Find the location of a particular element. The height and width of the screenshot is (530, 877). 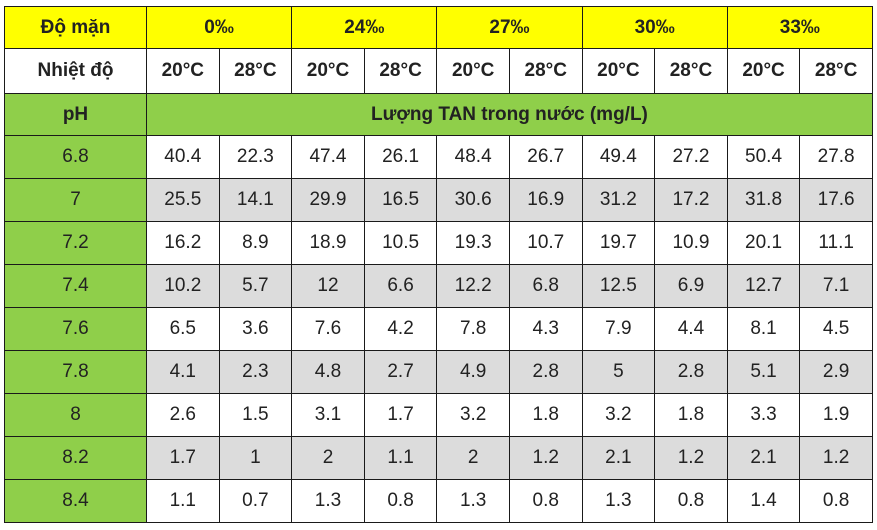

tan-value-cell: 10.7 is located at coordinates (545, 243).